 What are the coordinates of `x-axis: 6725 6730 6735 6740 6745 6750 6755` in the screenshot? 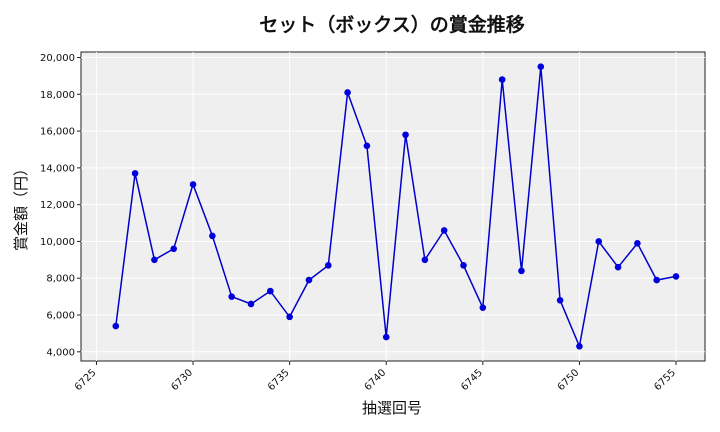 It's located at (375, 377).